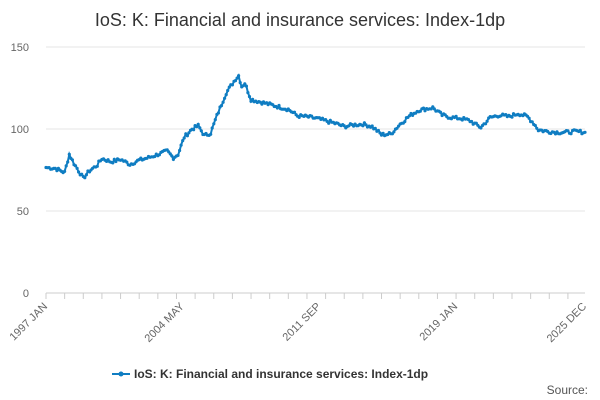 The height and width of the screenshot is (400, 600). I want to click on y-tick-label: 0, so click(26, 294).